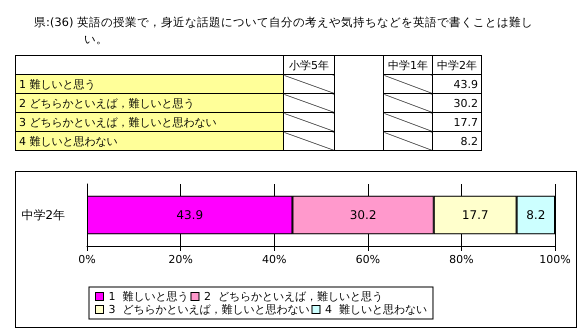  I want to click on category-label: 中学2年, so click(457, 65).